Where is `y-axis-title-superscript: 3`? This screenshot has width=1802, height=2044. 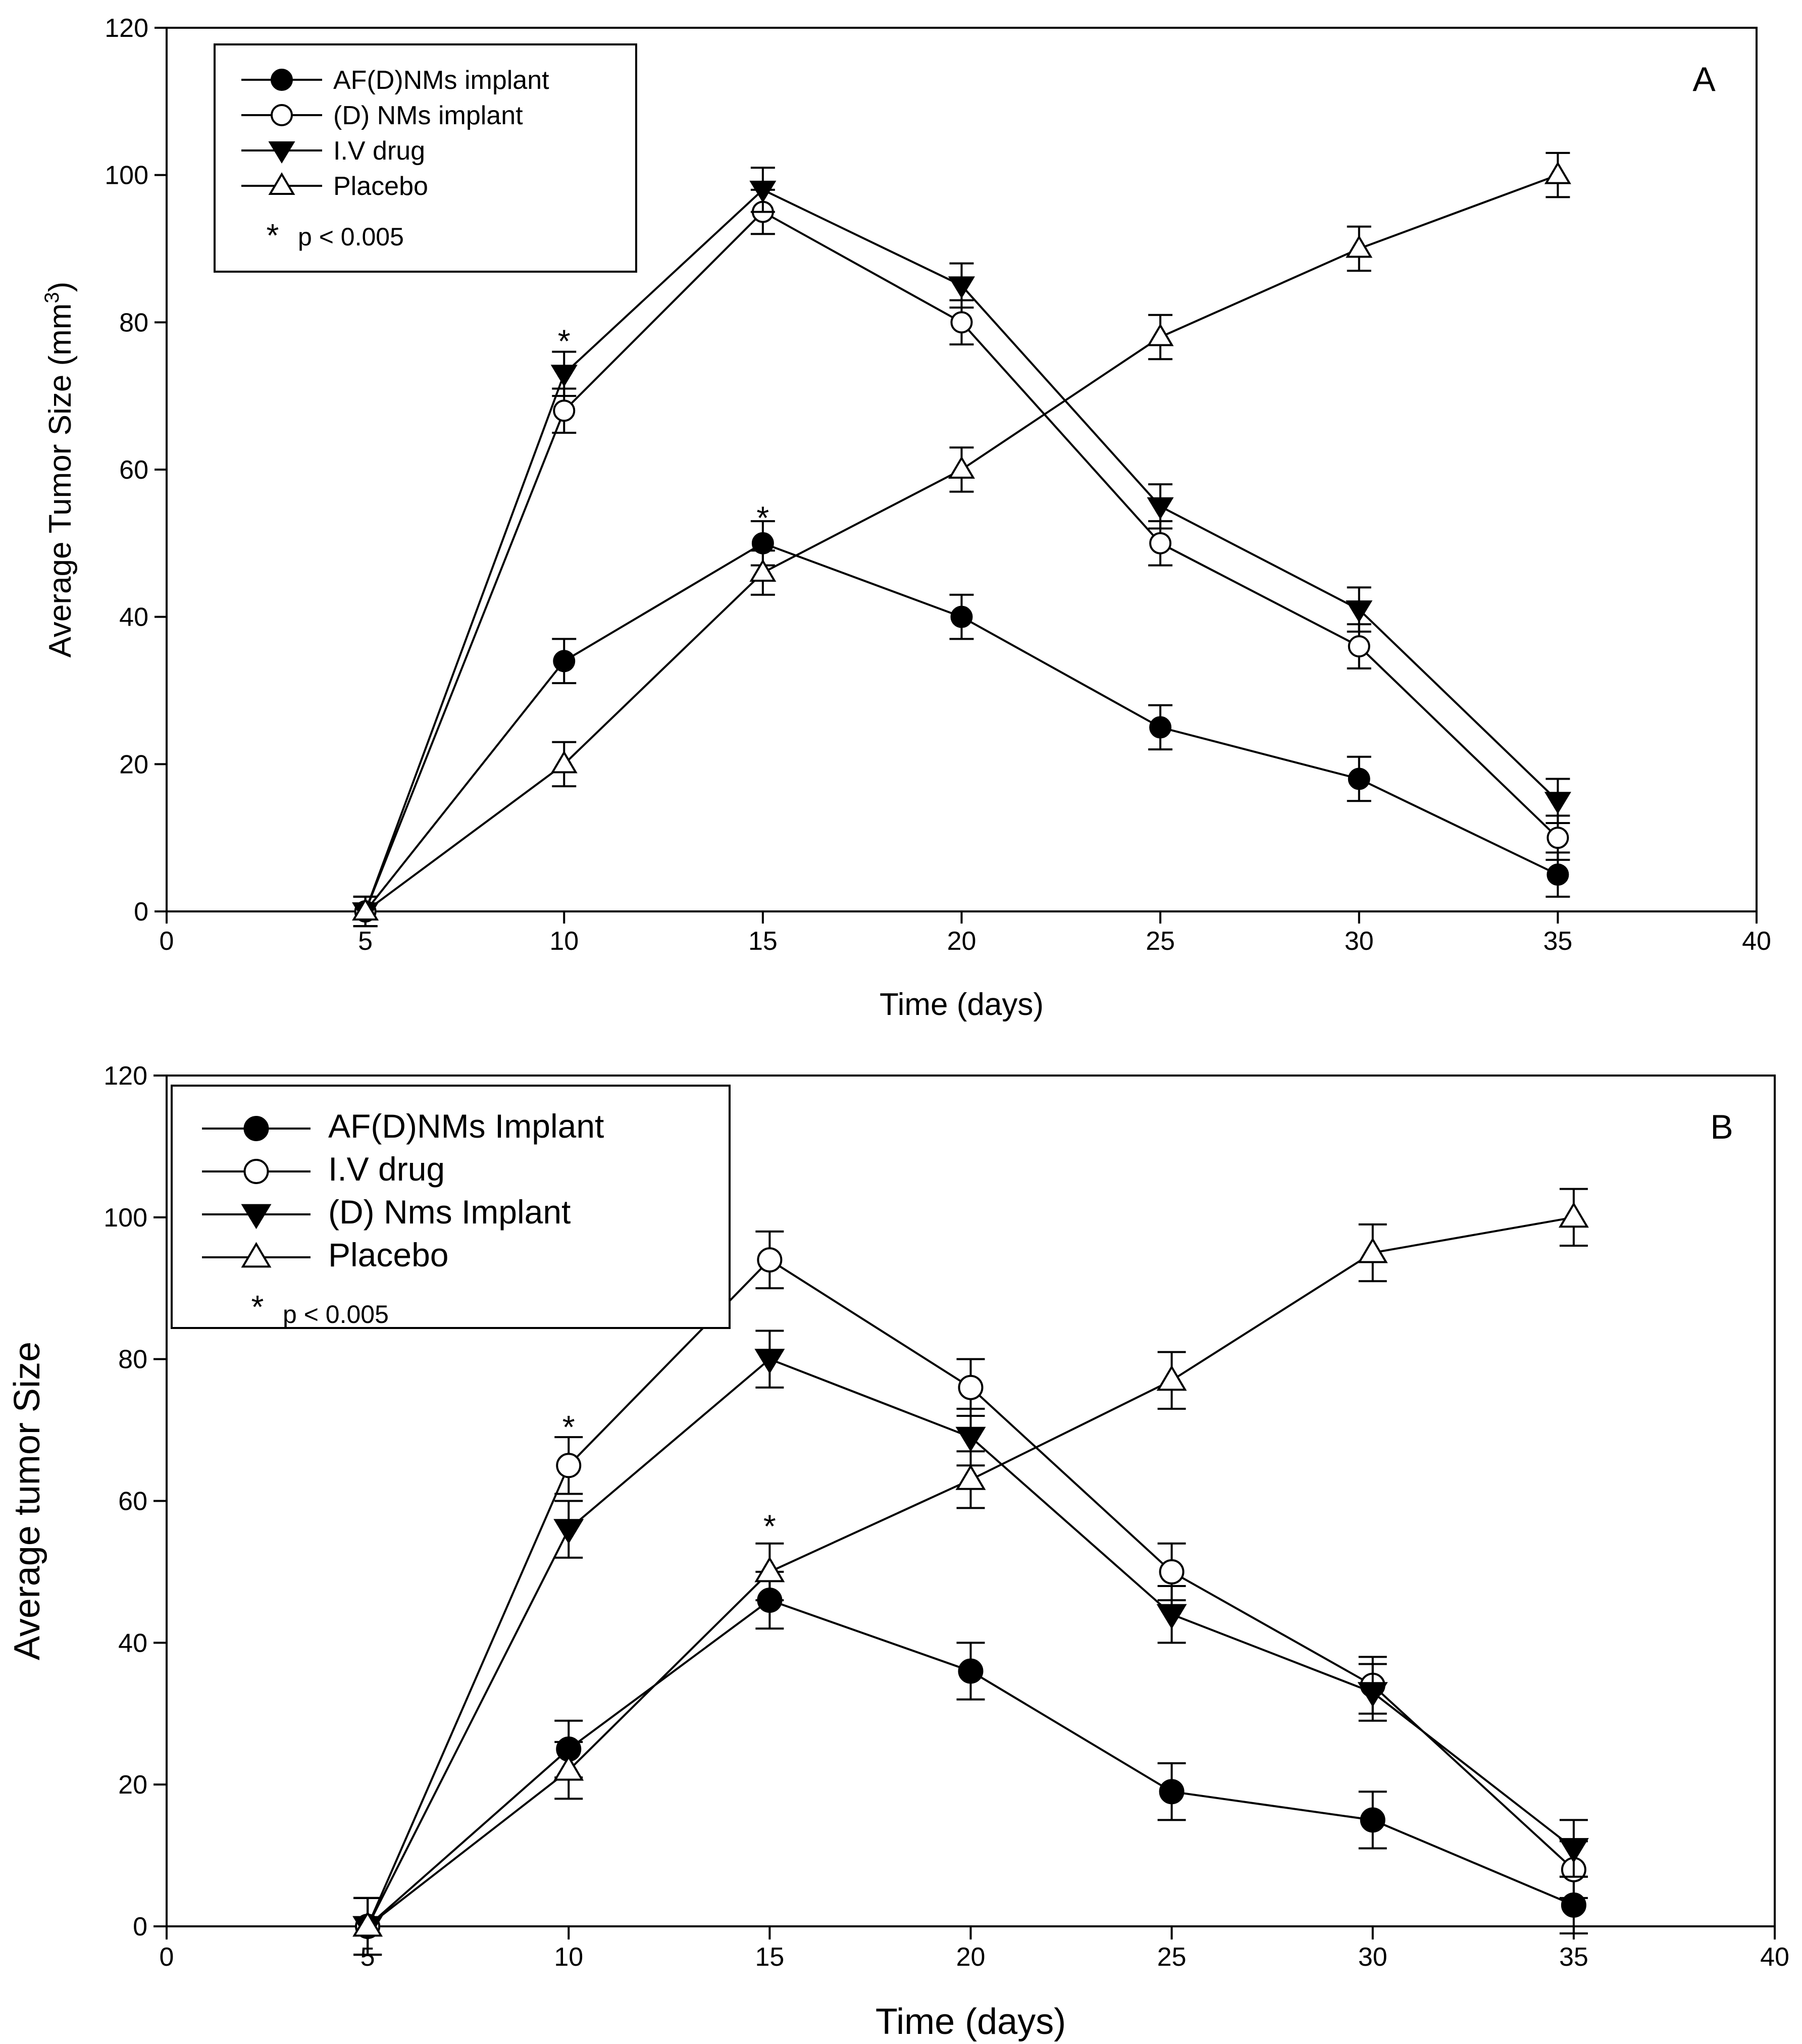
y-axis-title-superscript: 3 is located at coordinates (52, 297).